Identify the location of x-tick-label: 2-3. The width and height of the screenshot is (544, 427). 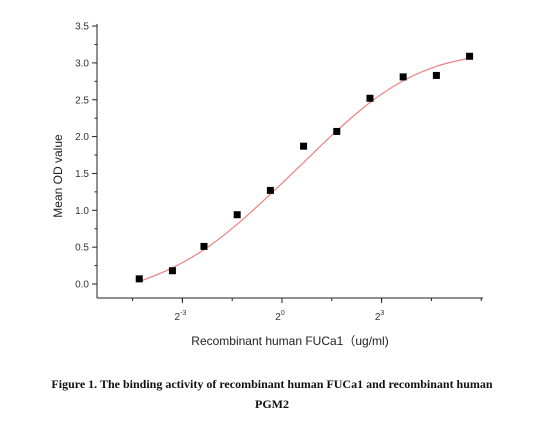
(181, 316).